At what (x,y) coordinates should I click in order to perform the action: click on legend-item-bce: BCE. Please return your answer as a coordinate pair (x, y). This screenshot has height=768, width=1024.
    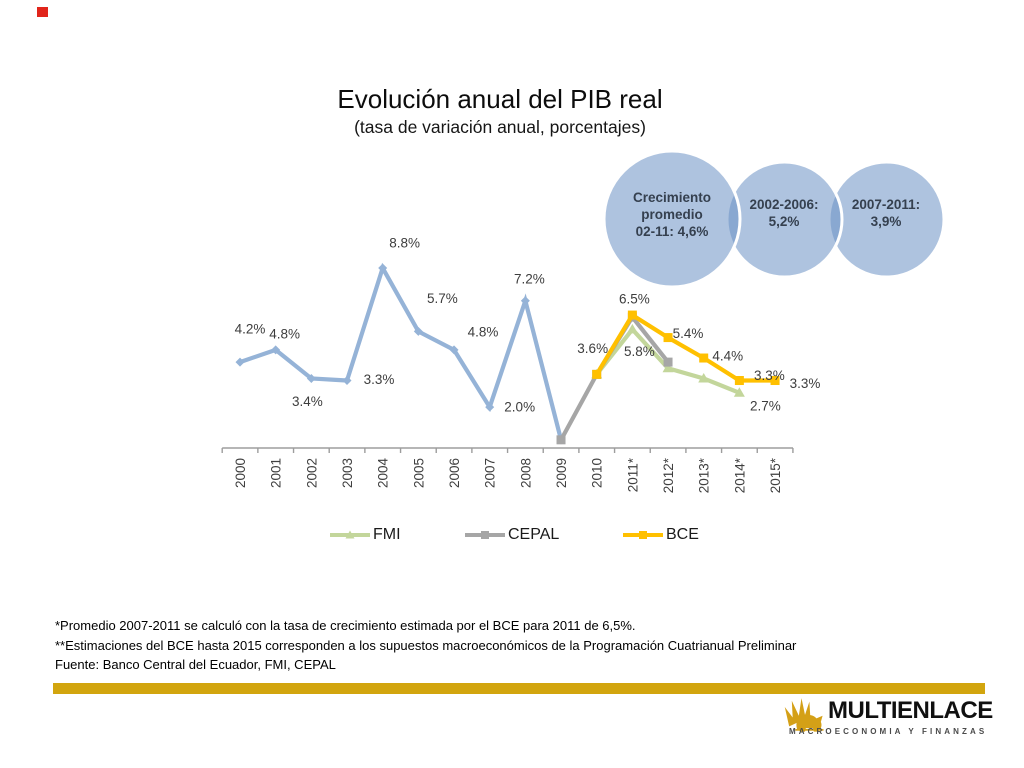
    Looking at the image, I should click on (661, 535).